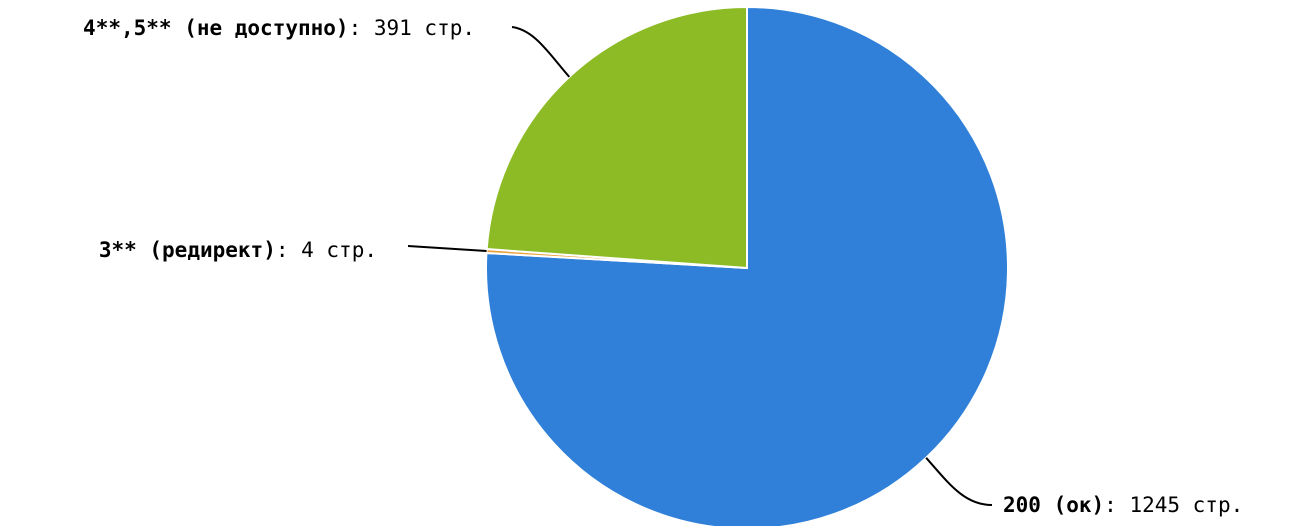  Describe the element at coordinates (1053, 505) in the screenshot. I see `slice-label-name: 200 (ок)` at that location.